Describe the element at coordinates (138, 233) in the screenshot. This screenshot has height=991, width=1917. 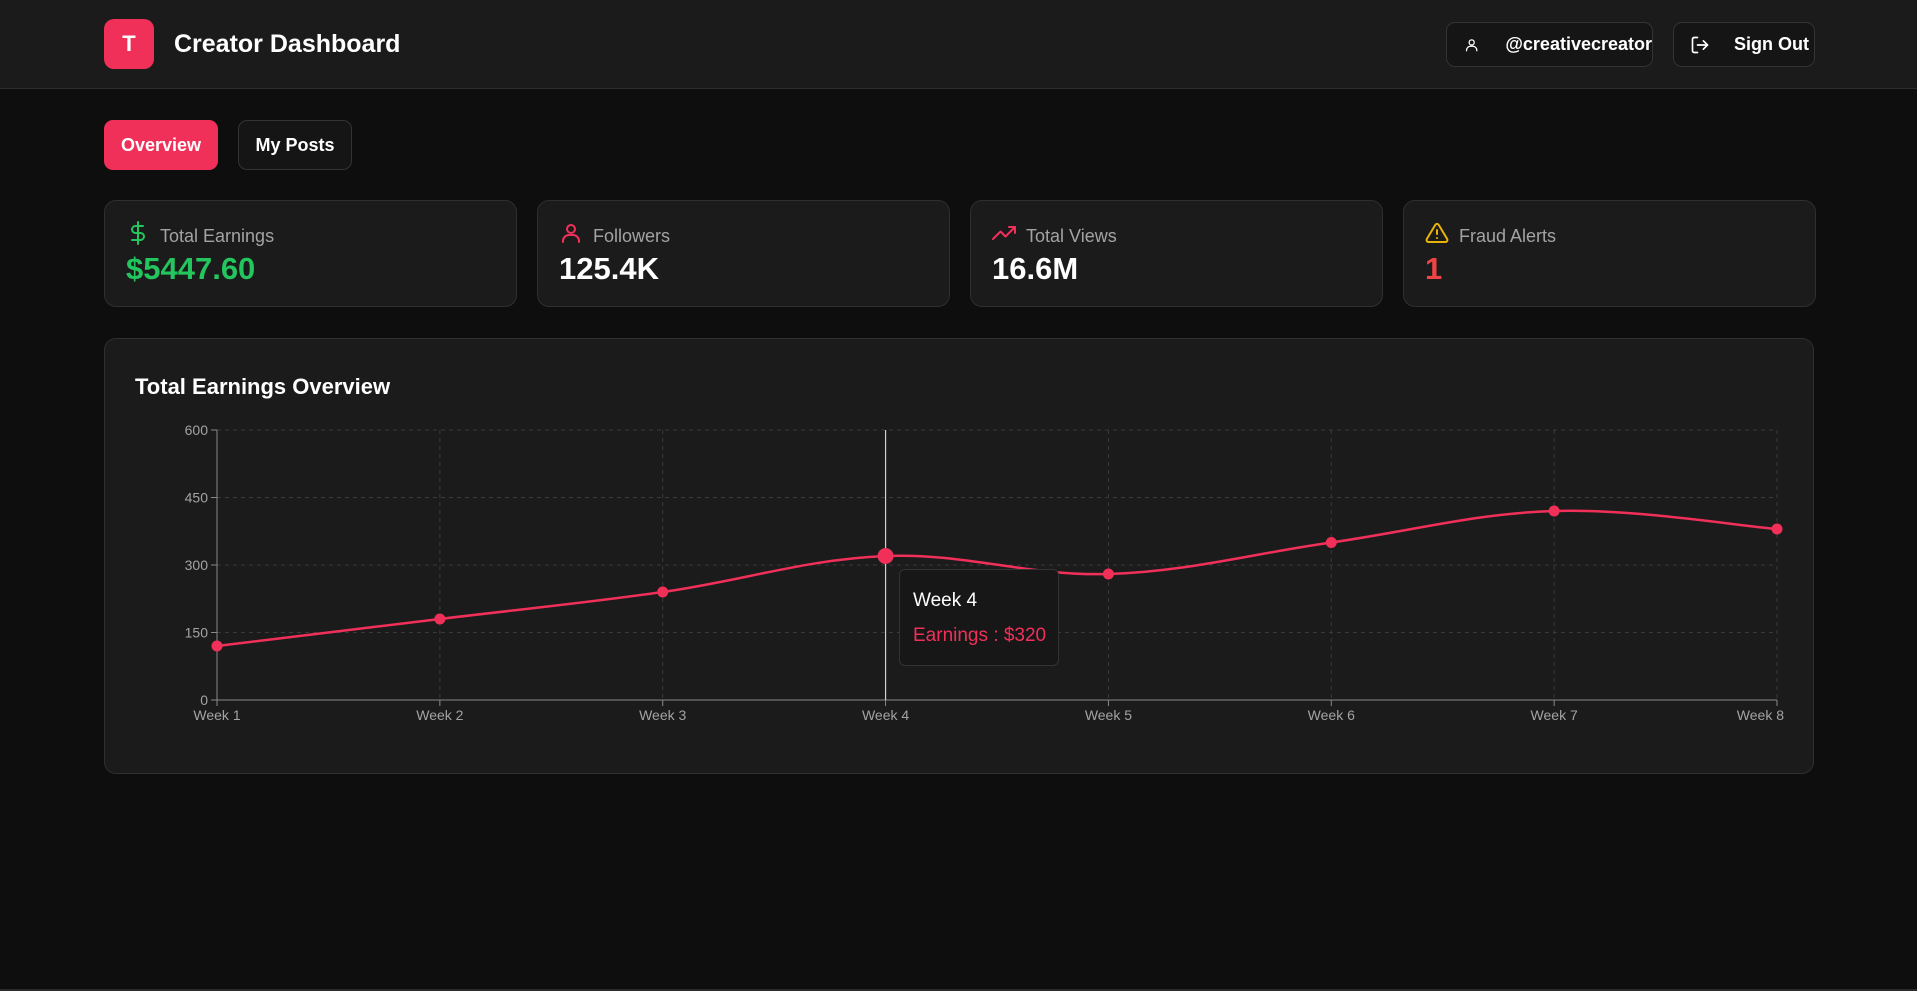
I see `dollar-icon` at that location.